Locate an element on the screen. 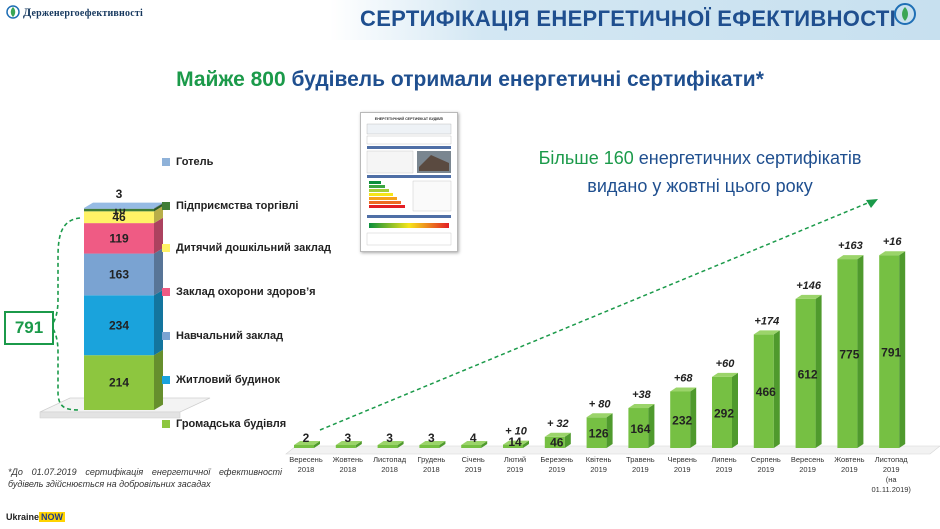  bar-value-label: 46 is located at coordinates (557, 442).